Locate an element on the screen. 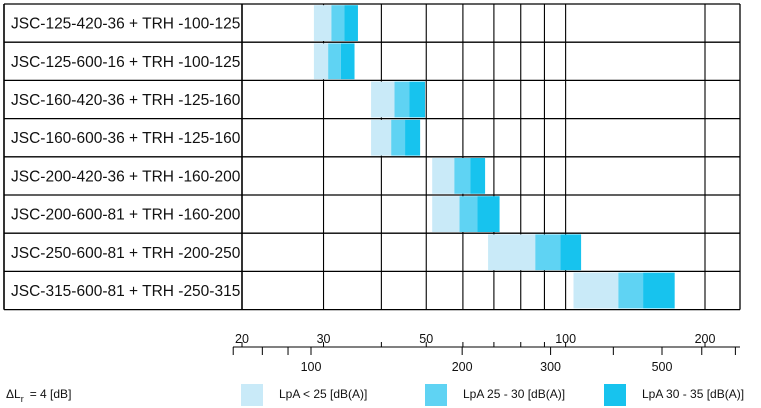 This screenshot has width=761, height=408. row-label: JSC-250-600-81 + TRH -200-250 is located at coordinates (126, 253).